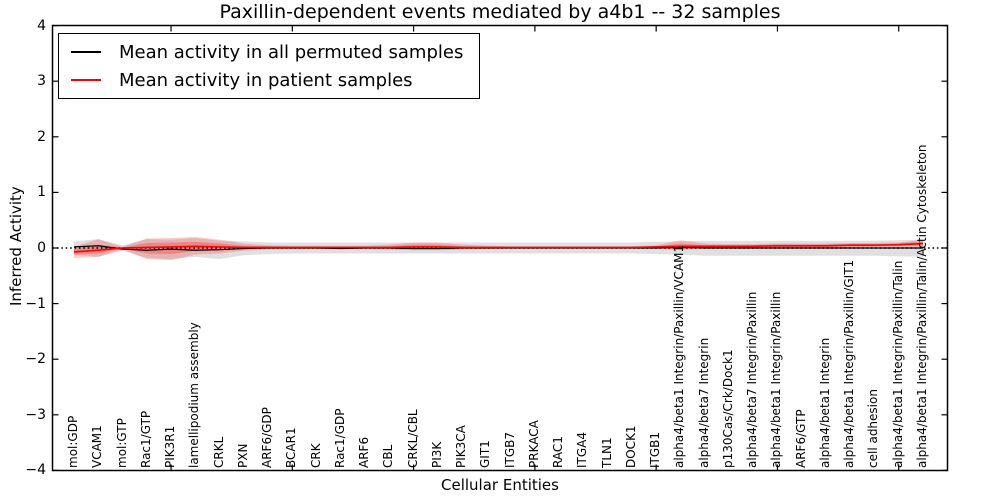 The height and width of the screenshot is (500, 1000). I want to click on x-tick-label: RAC1, so click(558, 452).